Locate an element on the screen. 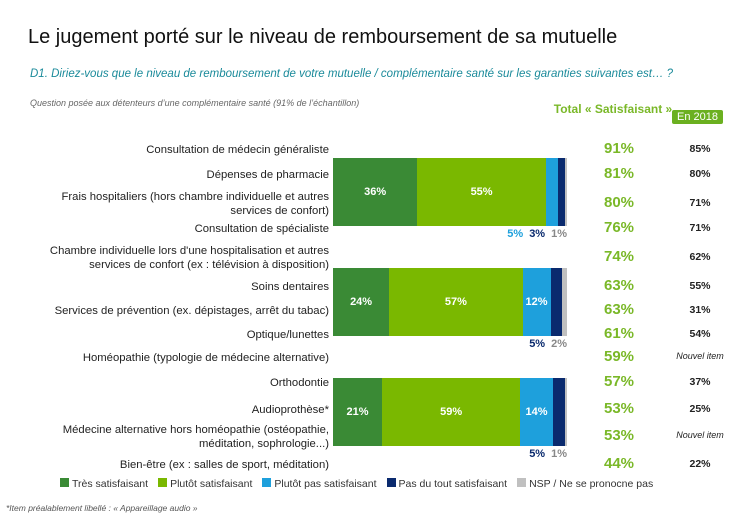 The image size is (750, 528). legend-label: Plutôt pas satisfaisant is located at coordinates (325, 484).